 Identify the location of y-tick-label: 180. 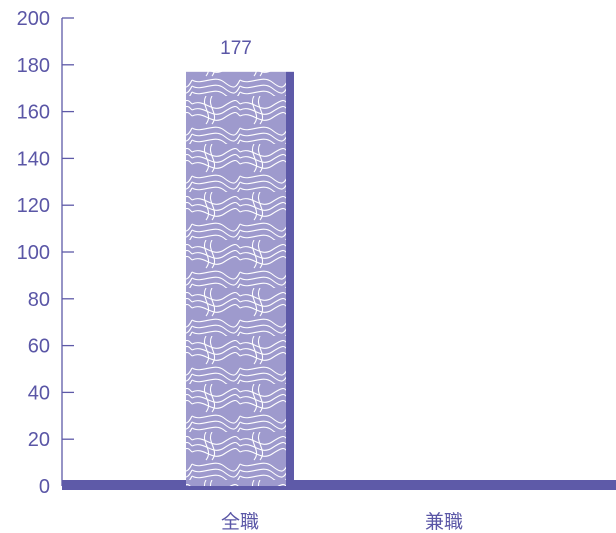
(33, 66).